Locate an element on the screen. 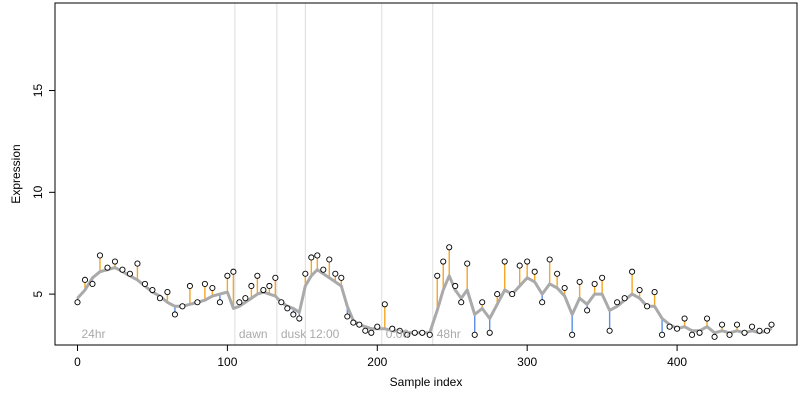 This screenshot has width=800, height=405. phase-label: 12:00 is located at coordinates (324, 334).